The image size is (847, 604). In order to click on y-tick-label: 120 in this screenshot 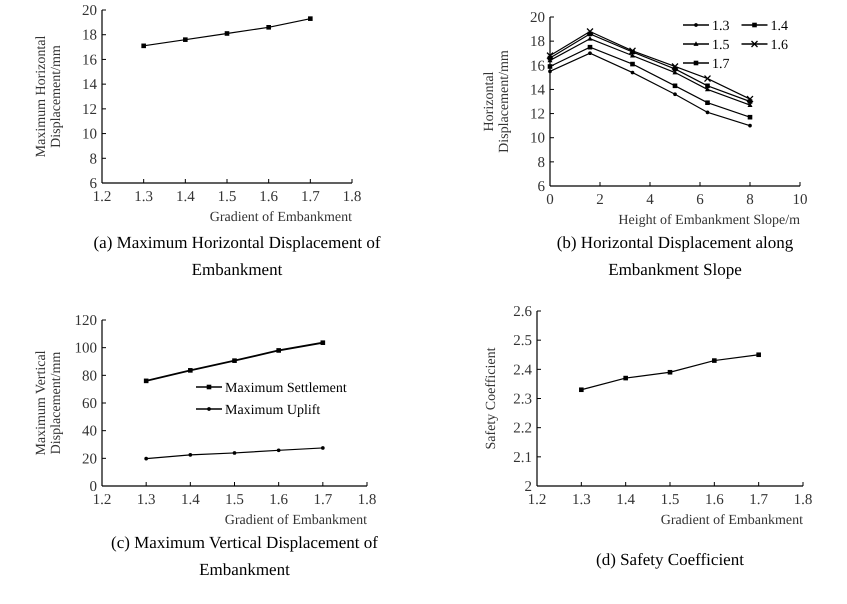, I will do `click(85, 321)`.